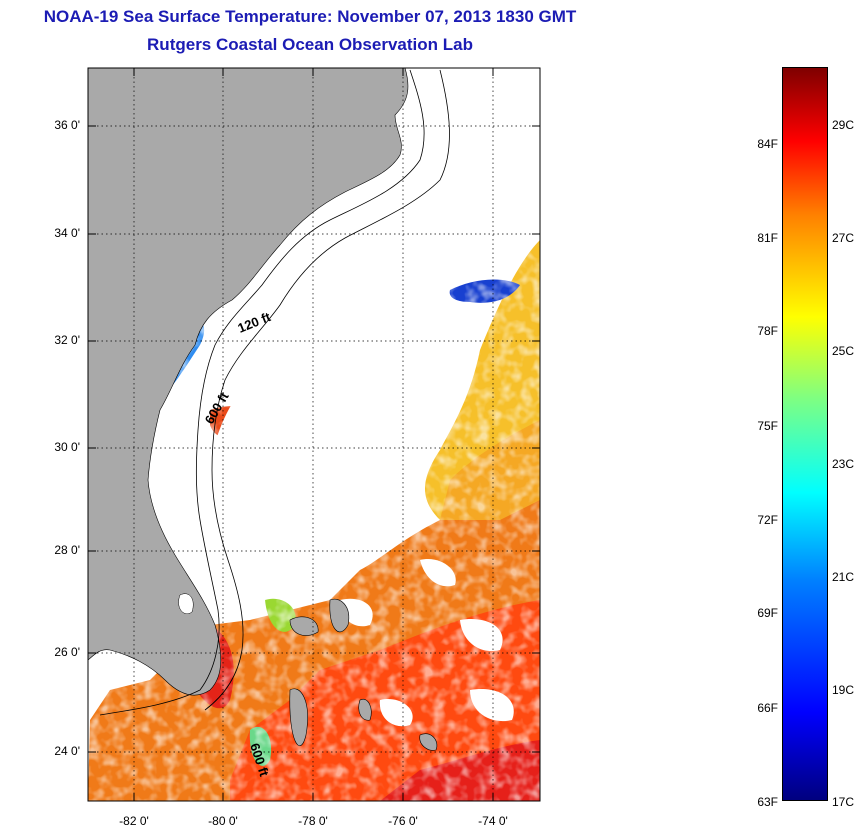  I want to click on lat-label: 30 0', so click(67, 447).